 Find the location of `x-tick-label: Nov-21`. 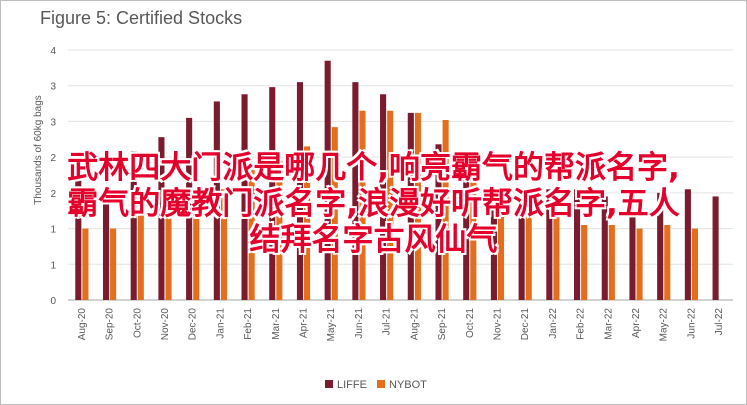

x-tick-label: Nov-21 is located at coordinates (497, 324).